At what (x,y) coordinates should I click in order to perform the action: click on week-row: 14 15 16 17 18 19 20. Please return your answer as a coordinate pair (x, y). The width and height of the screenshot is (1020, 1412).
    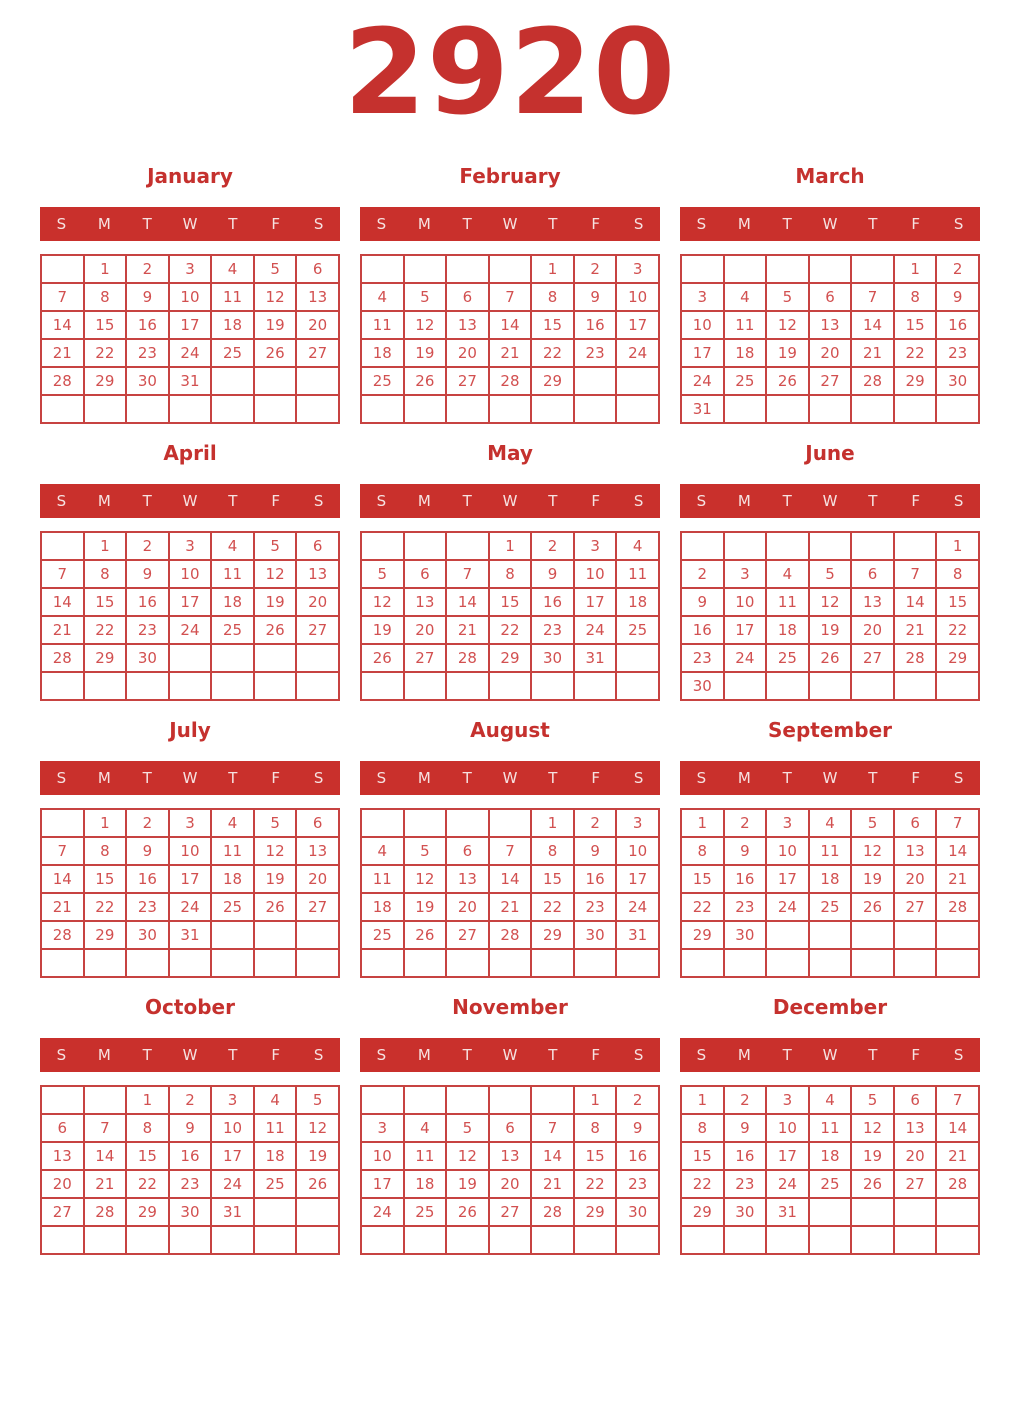
    Looking at the image, I should click on (190, 879).